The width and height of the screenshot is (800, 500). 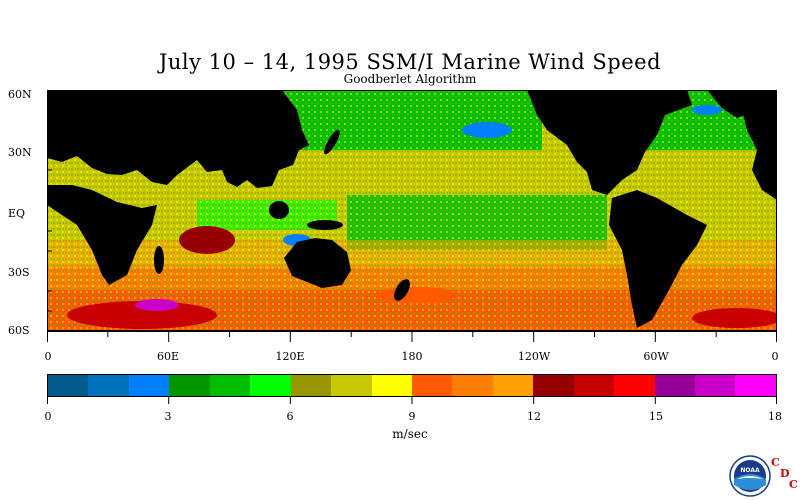 I want to click on colorbar-label-3: 3, so click(x=168, y=416).